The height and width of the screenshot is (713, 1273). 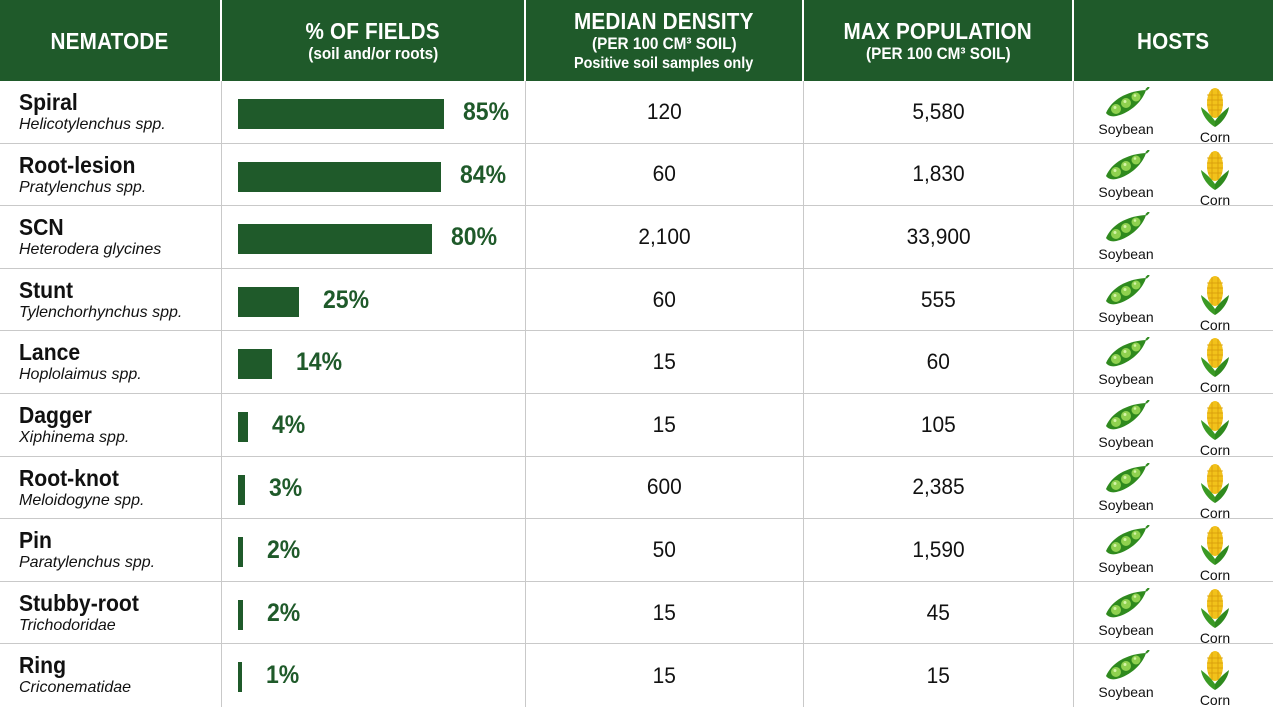 What do you see at coordinates (636, 237) in the screenshot?
I see `table-row: SCN Heterodera glycines 80% 2,100 33,900` at bounding box center [636, 237].